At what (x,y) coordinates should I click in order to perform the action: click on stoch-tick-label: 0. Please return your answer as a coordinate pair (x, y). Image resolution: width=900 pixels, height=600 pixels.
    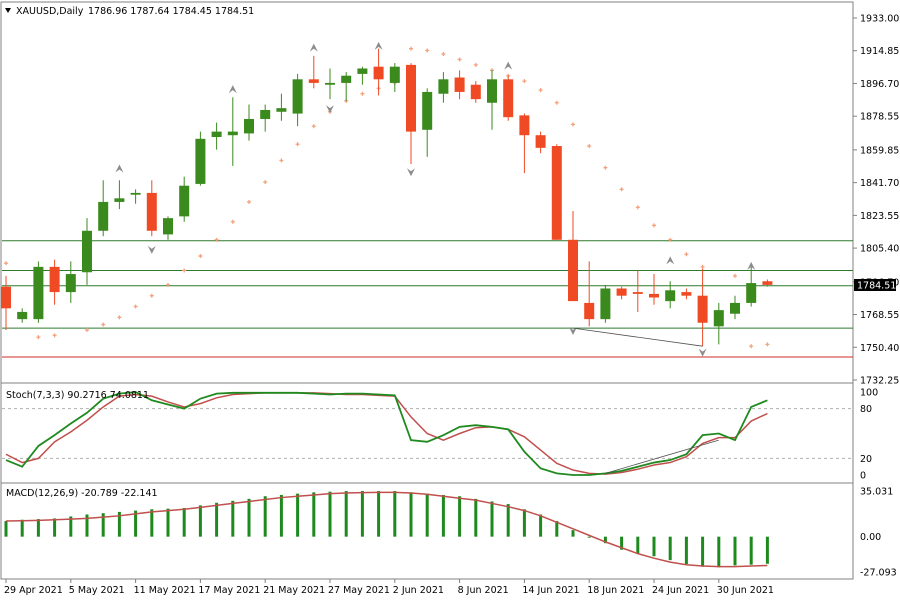
    Looking at the image, I should click on (863, 476).